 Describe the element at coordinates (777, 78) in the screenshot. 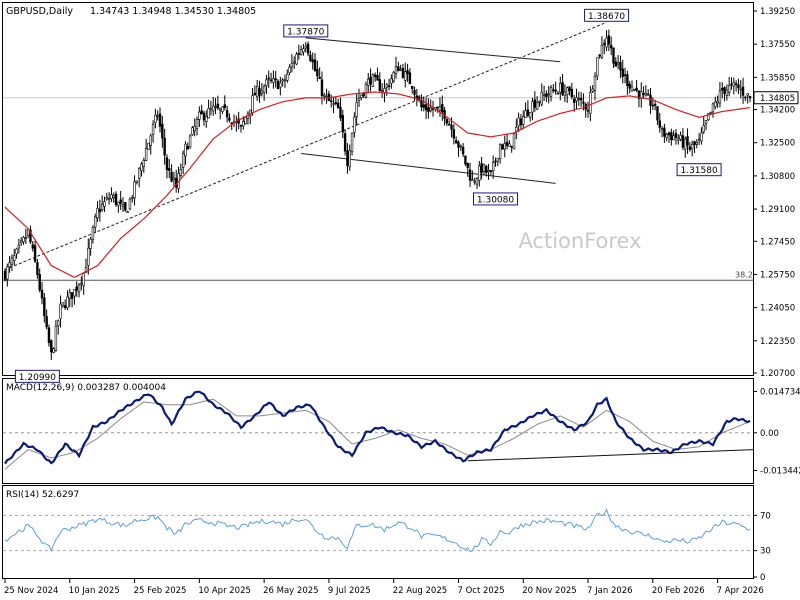

I see `price-y-tick-label: 1.35850` at that location.